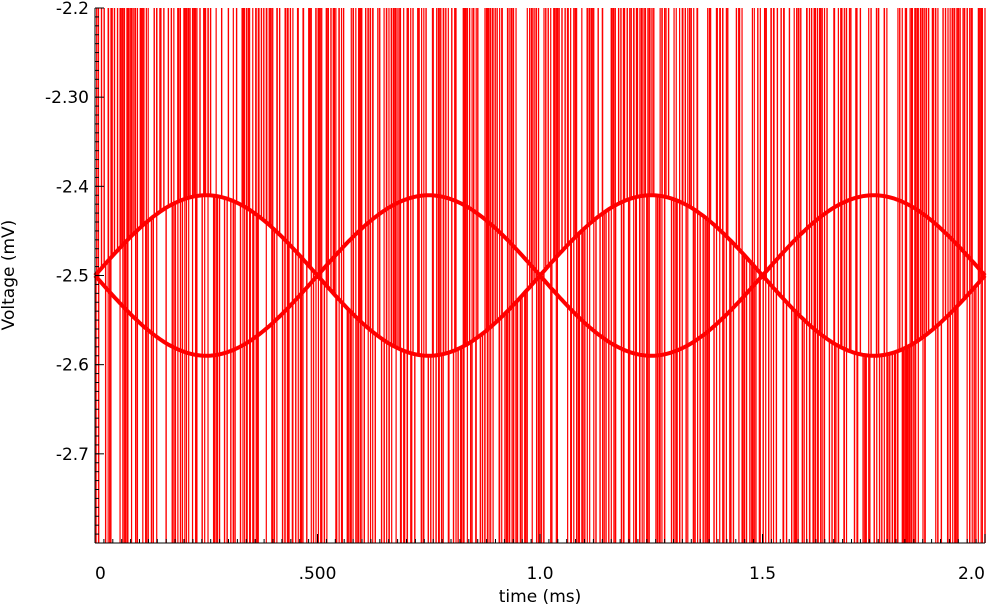 This screenshot has height=608, width=1000. I want to click on y-ticks: -2.2 -2.30 -2.4 -2.5 -2.6 -2.7, so click(74, 232).